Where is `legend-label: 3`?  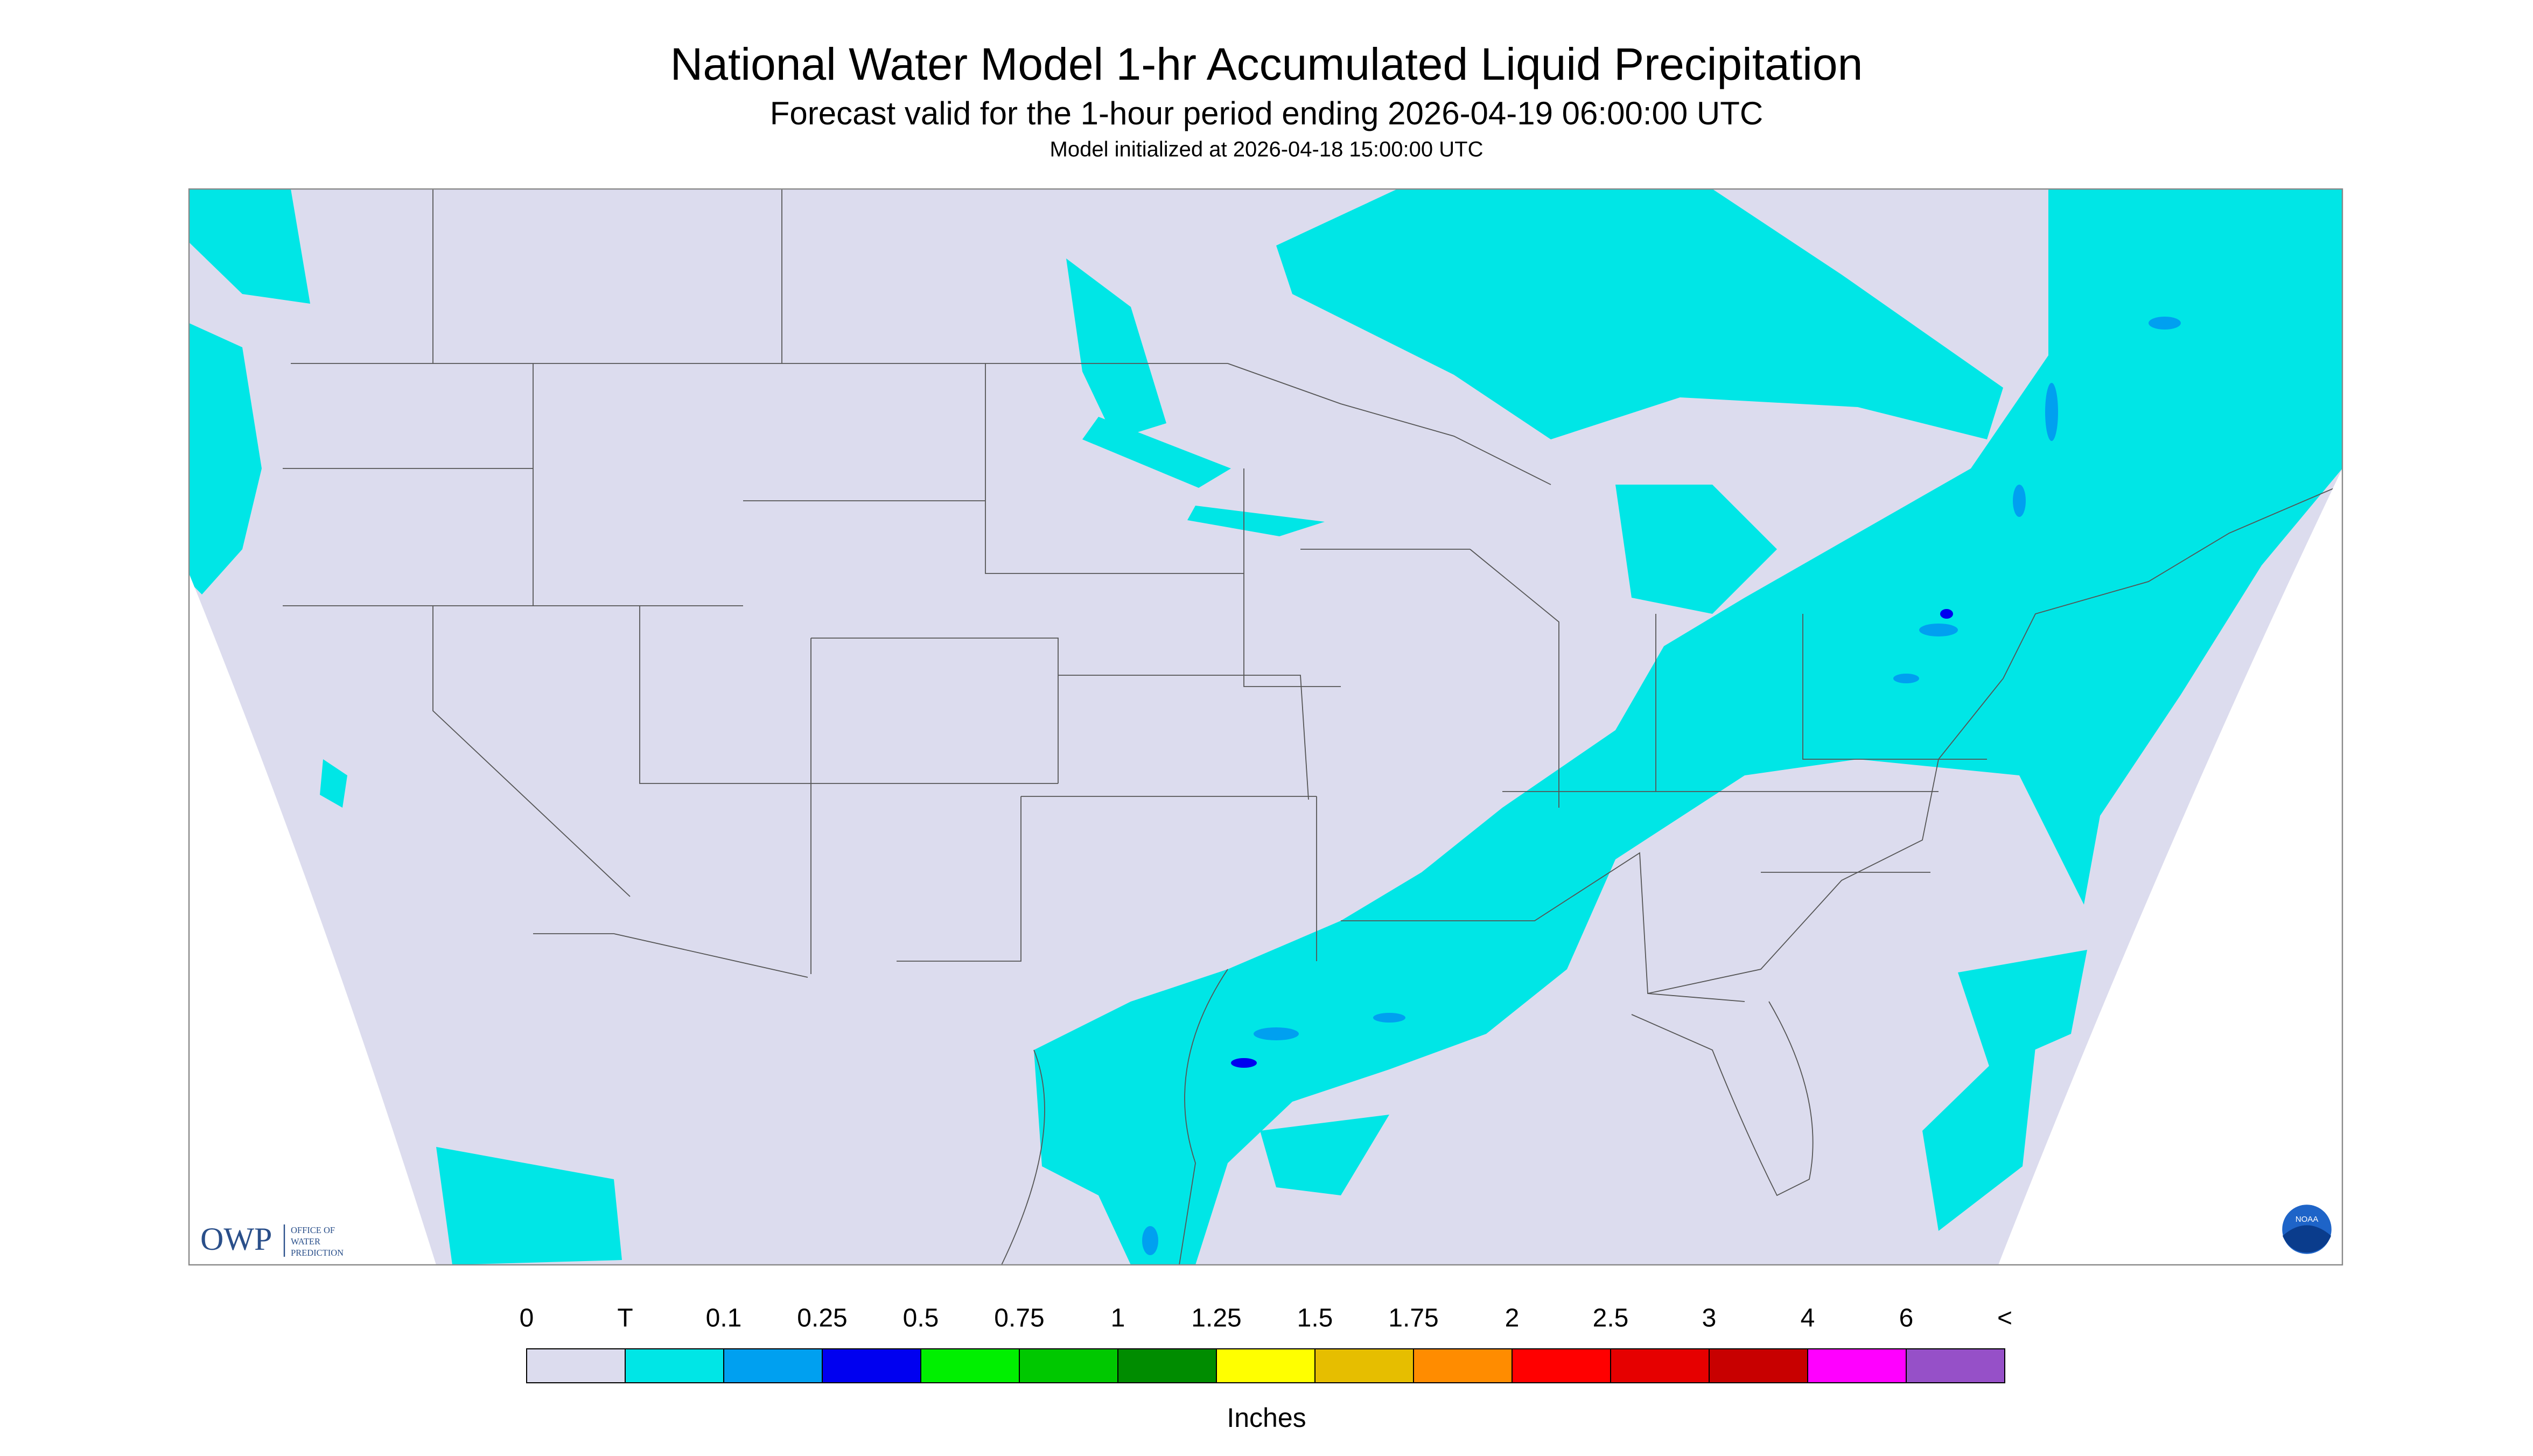
legend-label: 3 is located at coordinates (1709, 1318).